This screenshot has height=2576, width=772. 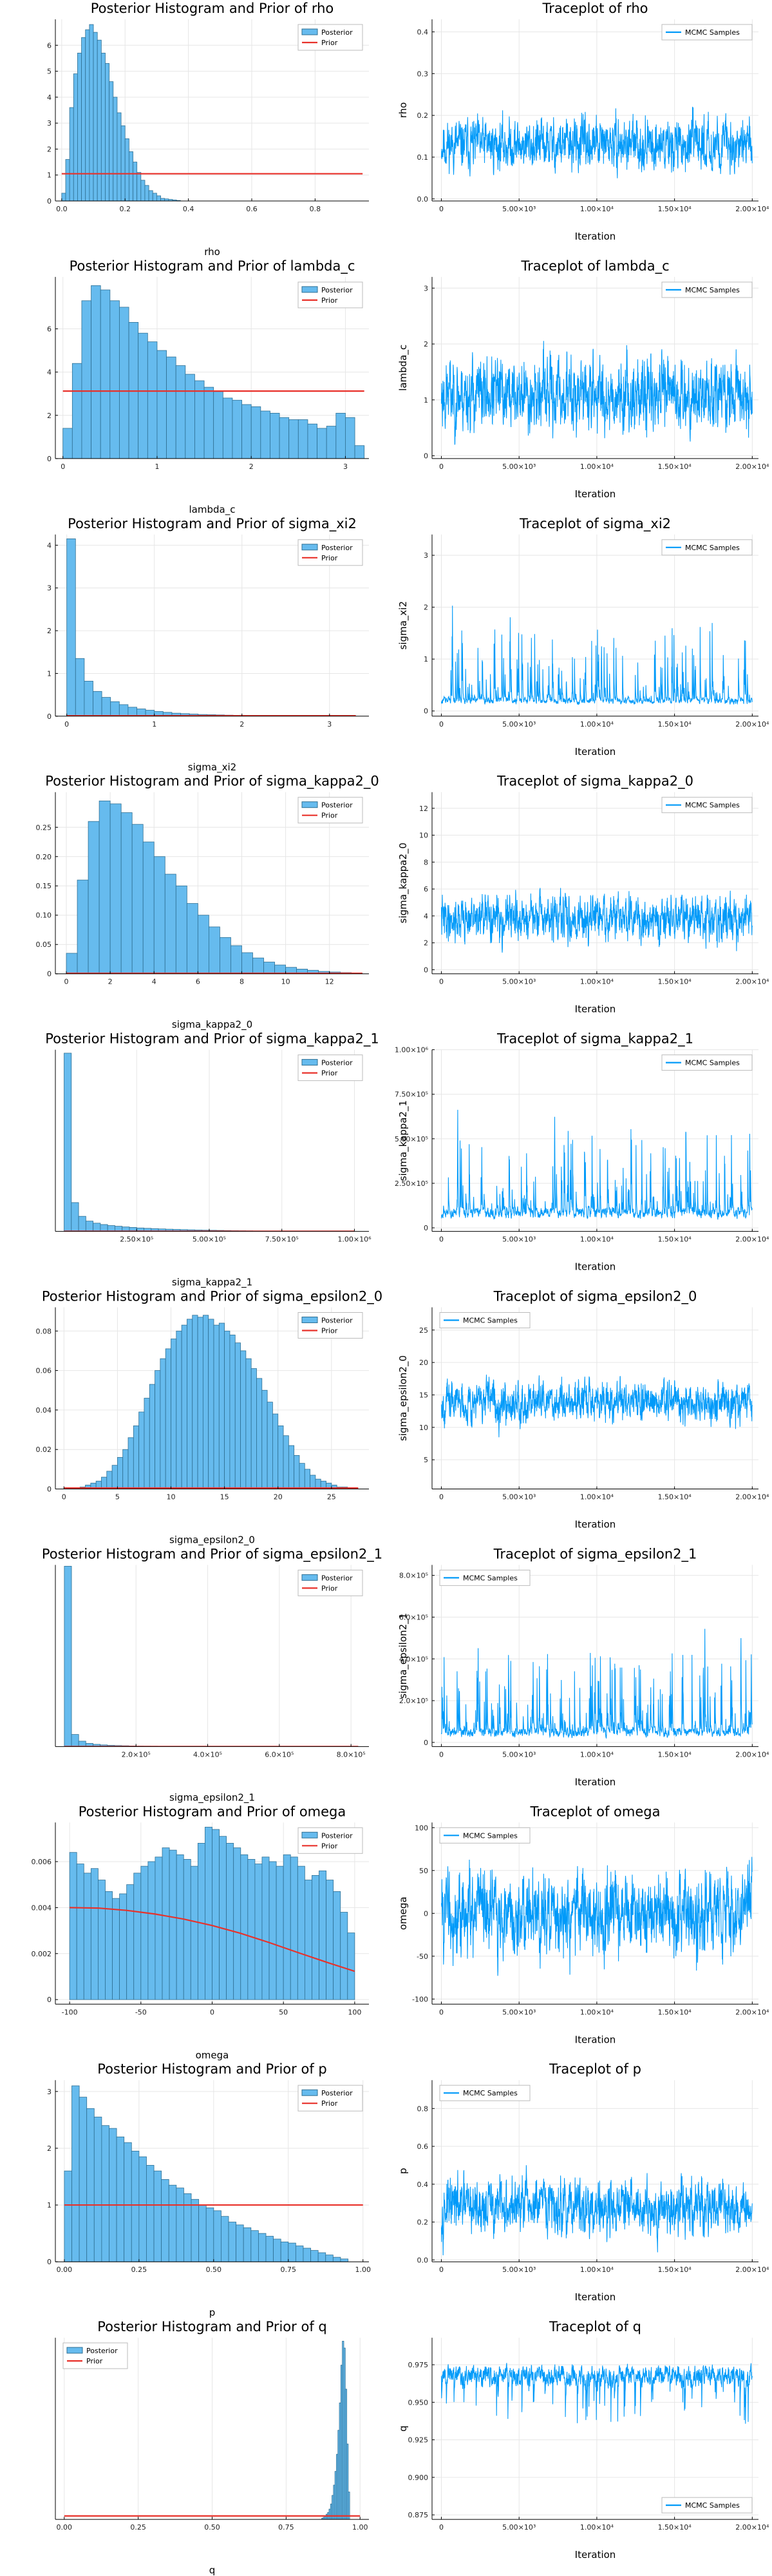 I want to click on y-tick-label: 0.08, so click(x=44, y=1331).